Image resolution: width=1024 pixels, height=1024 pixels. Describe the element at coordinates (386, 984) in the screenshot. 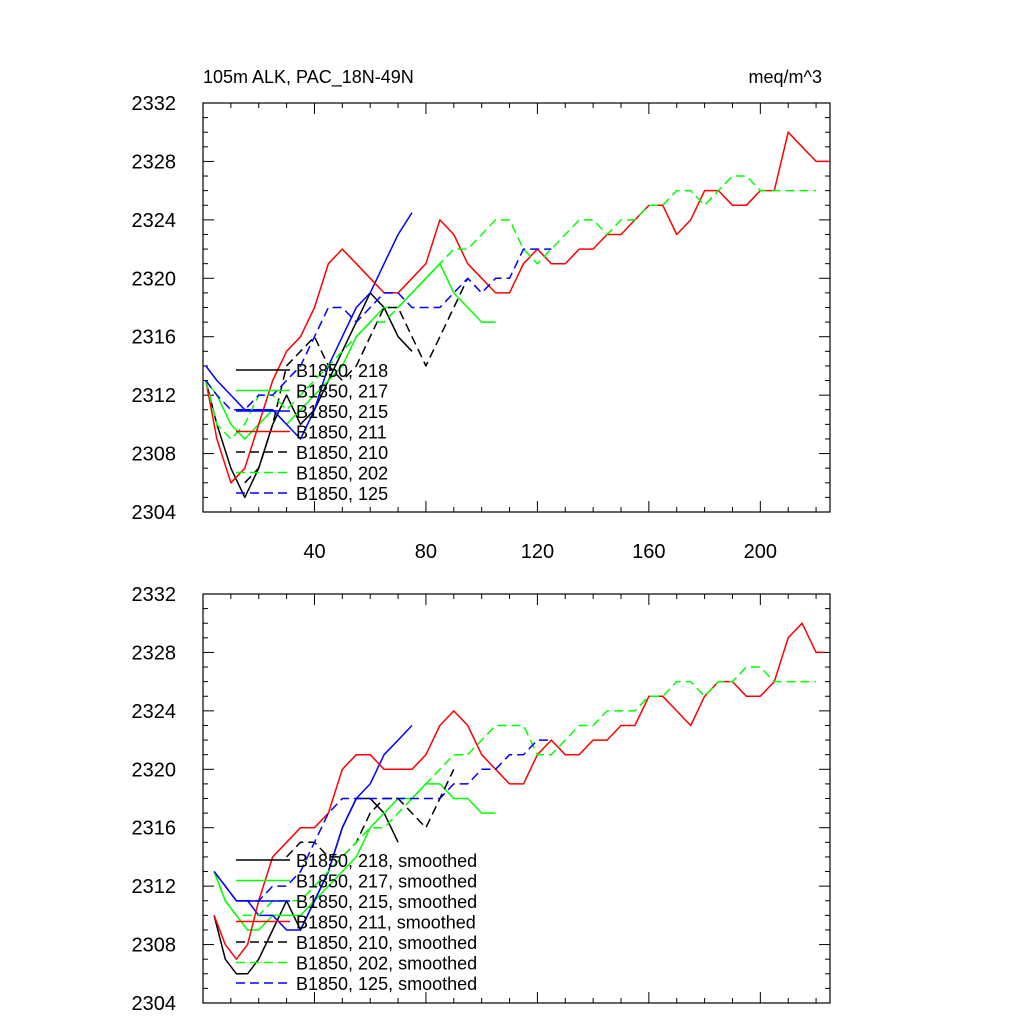

I see `legend-label: B1850, 125, smoothed` at that location.